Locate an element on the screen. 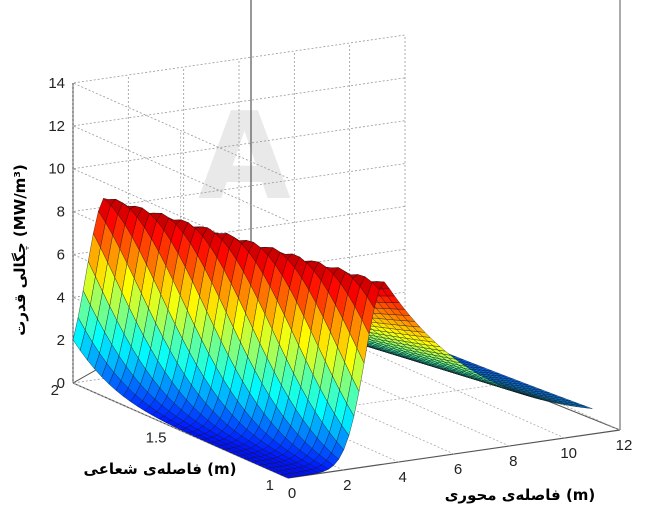  x-tick-label: 10 is located at coordinates (568, 453).